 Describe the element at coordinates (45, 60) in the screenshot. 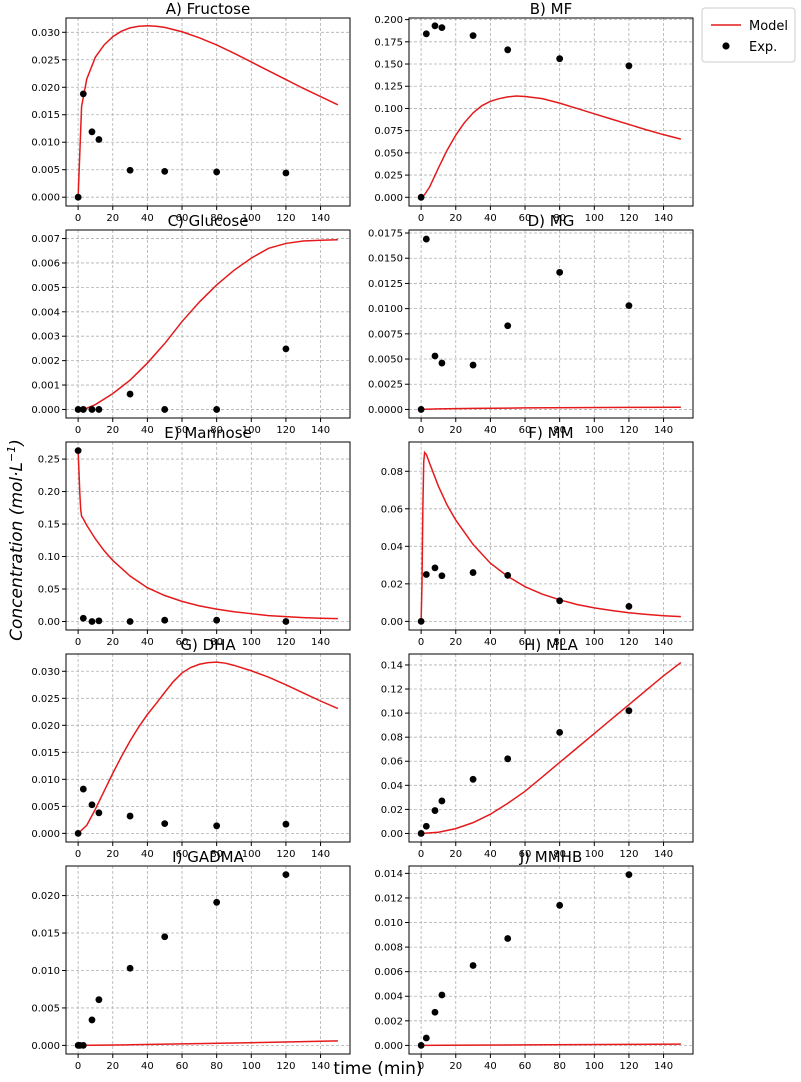

I see `y-tick-label-0-5: 0.025` at that location.